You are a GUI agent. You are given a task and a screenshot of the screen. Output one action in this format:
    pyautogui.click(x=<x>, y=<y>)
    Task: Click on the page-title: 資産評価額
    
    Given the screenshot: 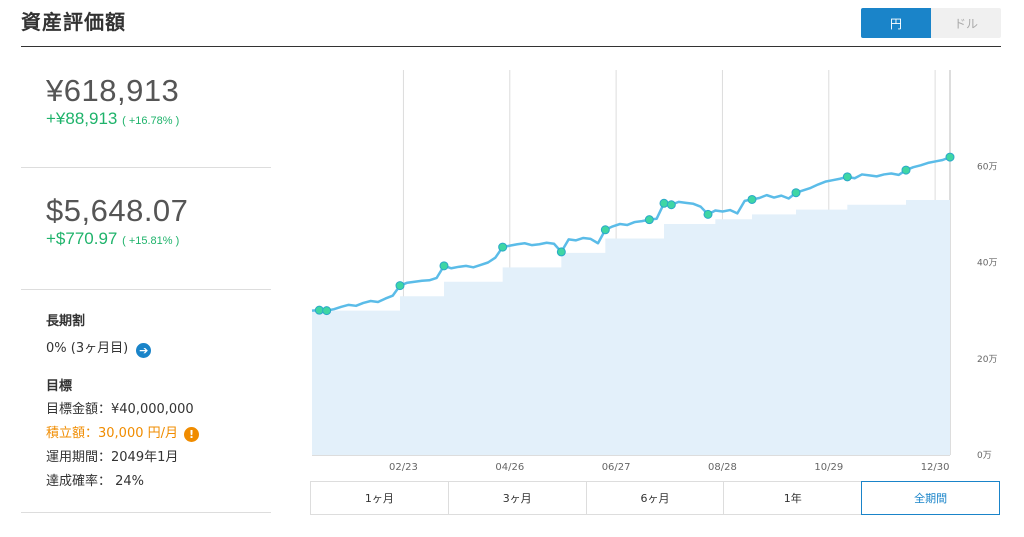 What is the action you would take?
    pyautogui.click(x=73, y=22)
    